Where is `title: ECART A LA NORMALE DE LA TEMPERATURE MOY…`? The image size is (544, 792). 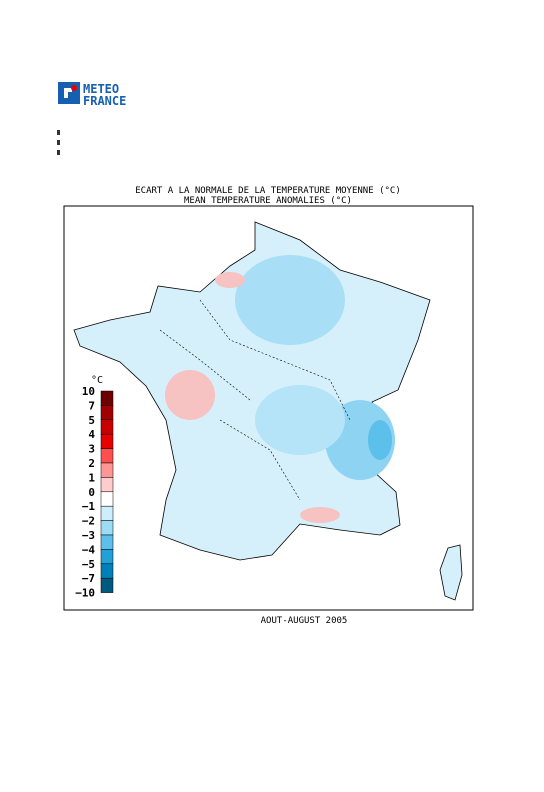
title: ECART A LA NORMALE DE LA TEMPERATURE MOY… is located at coordinates (268, 191).